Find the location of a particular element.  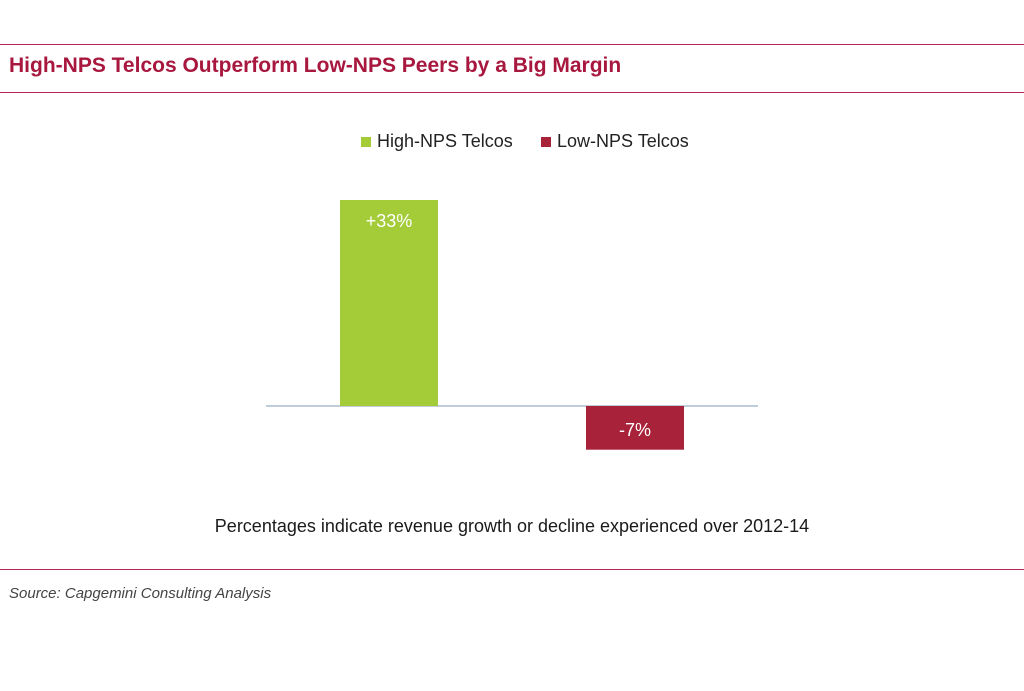

legend-label-high: High-NPS Telcos is located at coordinates (445, 141).